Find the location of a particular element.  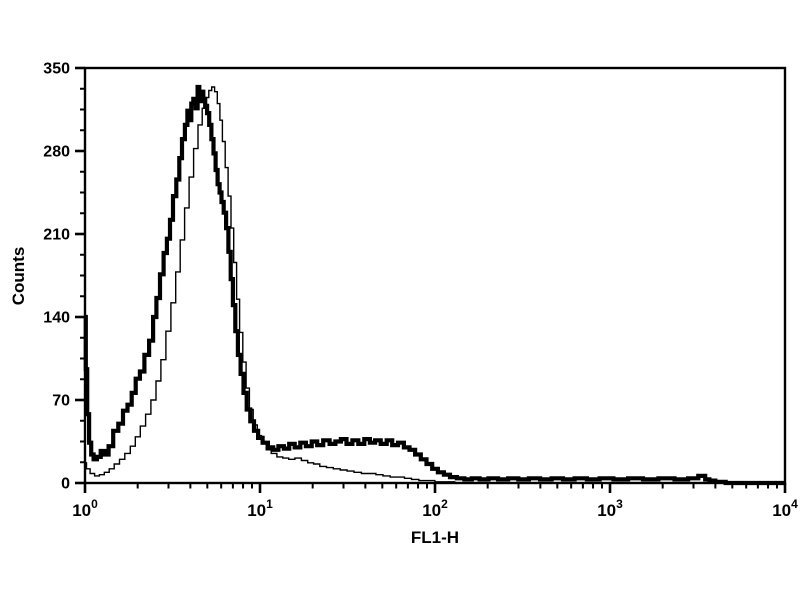

x-axis-tick-label: 10¹ is located at coordinates (260, 508).